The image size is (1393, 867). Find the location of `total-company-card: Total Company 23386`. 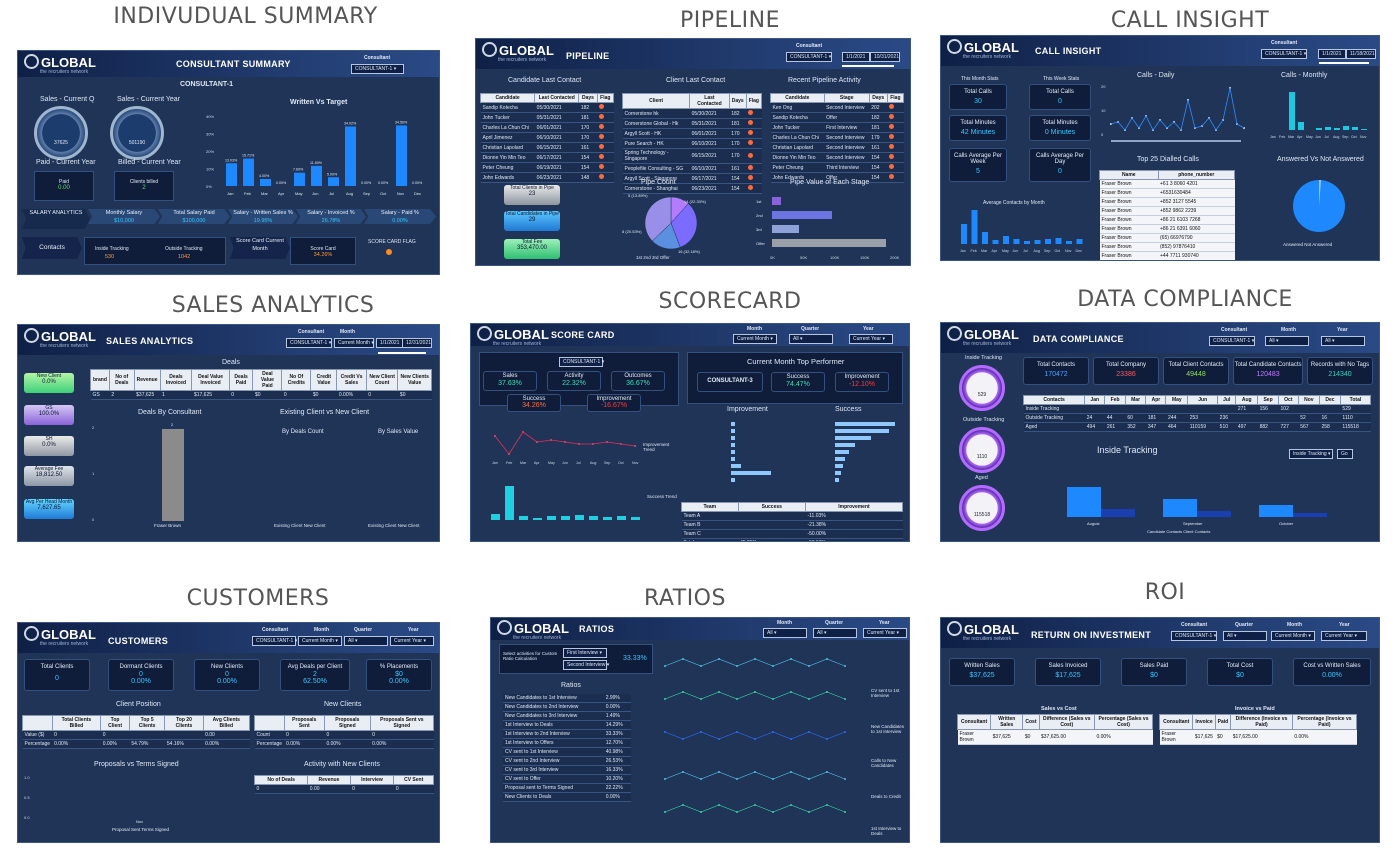

total-company-card: Total Company 23386 is located at coordinates (1126, 371).